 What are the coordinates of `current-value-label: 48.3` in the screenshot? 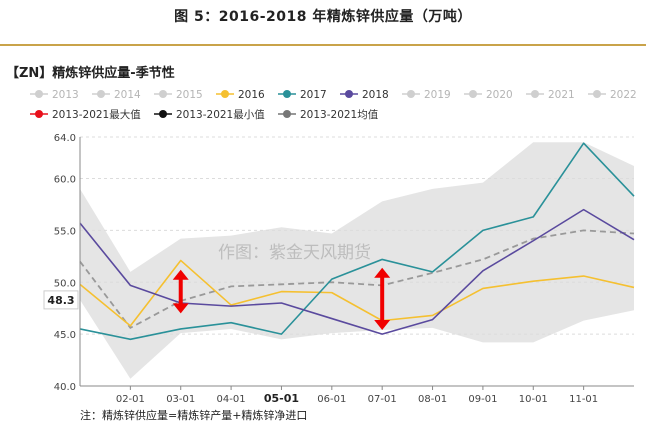 It's located at (60, 300).